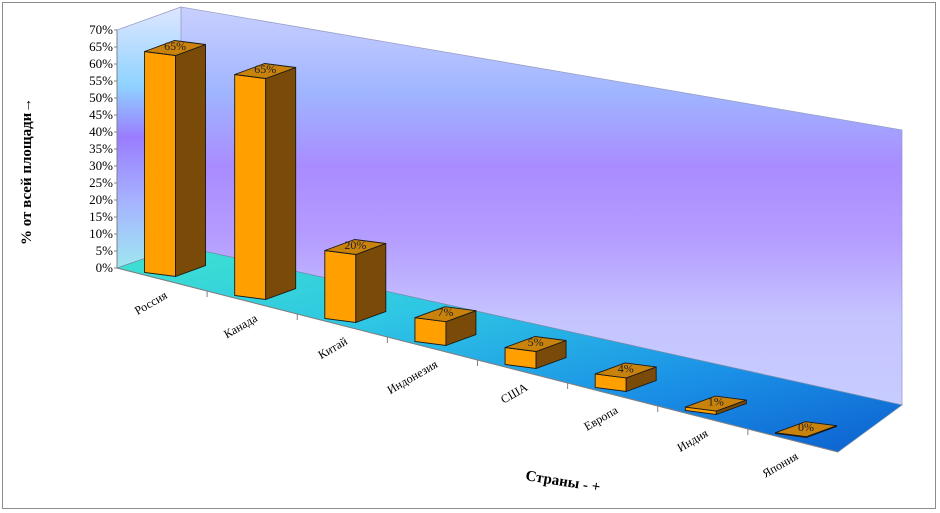 The image size is (940, 513). I want to click on bar: 4%, so click(625, 377).